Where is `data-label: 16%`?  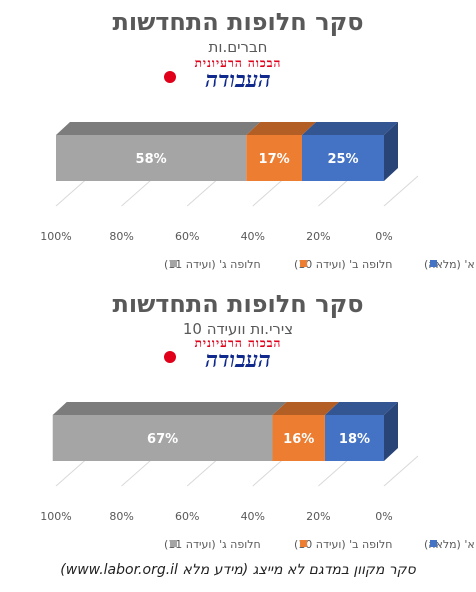
data-label: 16% is located at coordinates (298, 439).